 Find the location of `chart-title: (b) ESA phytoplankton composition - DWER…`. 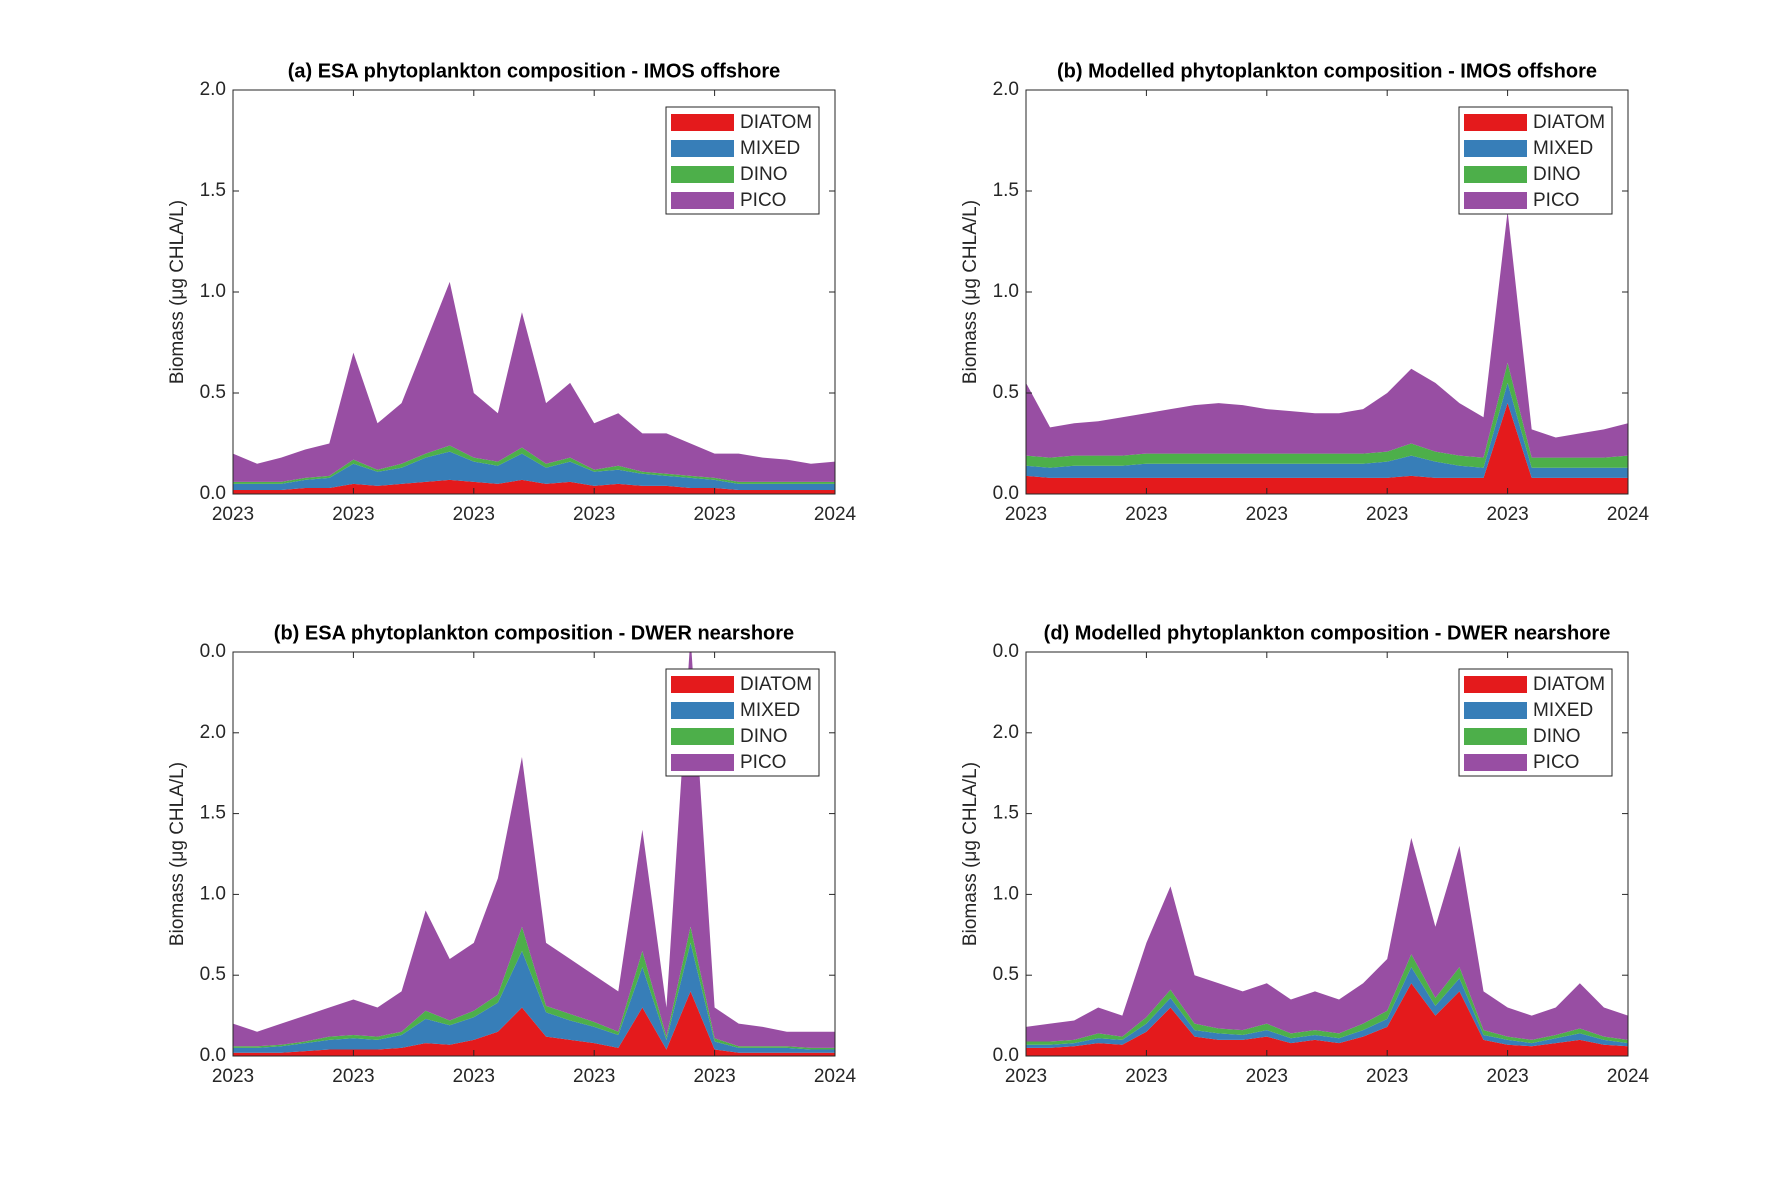

chart-title: (b) ESA phytoplankton composition - DWER… is located at coordinates (534, 633).